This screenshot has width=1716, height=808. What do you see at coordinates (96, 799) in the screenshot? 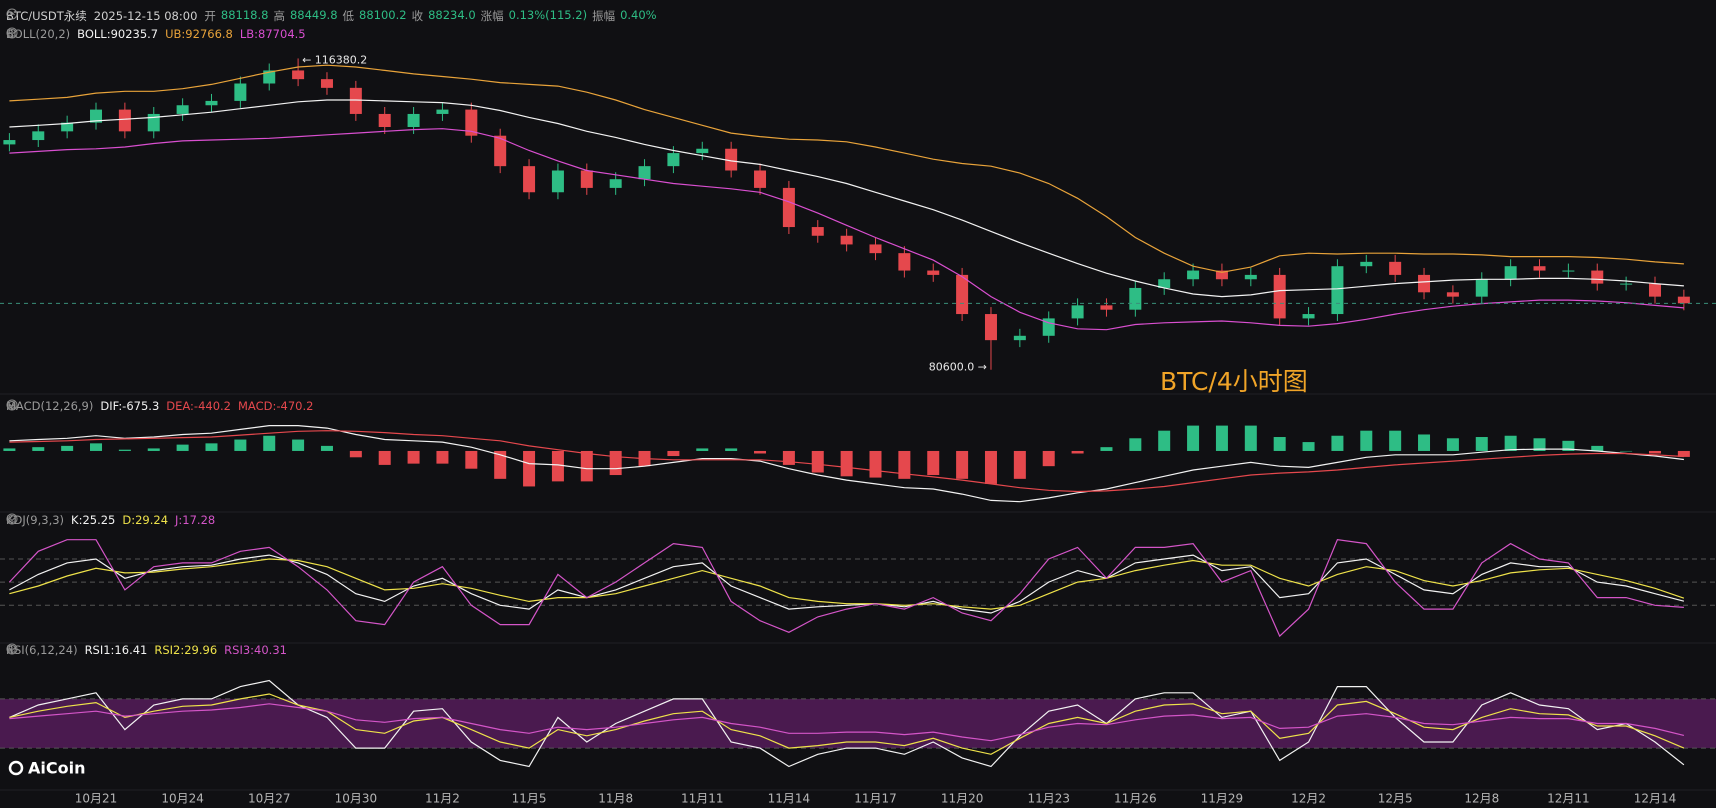
I see `x-tick-label: 10月21` at bounding box center [96, 799].